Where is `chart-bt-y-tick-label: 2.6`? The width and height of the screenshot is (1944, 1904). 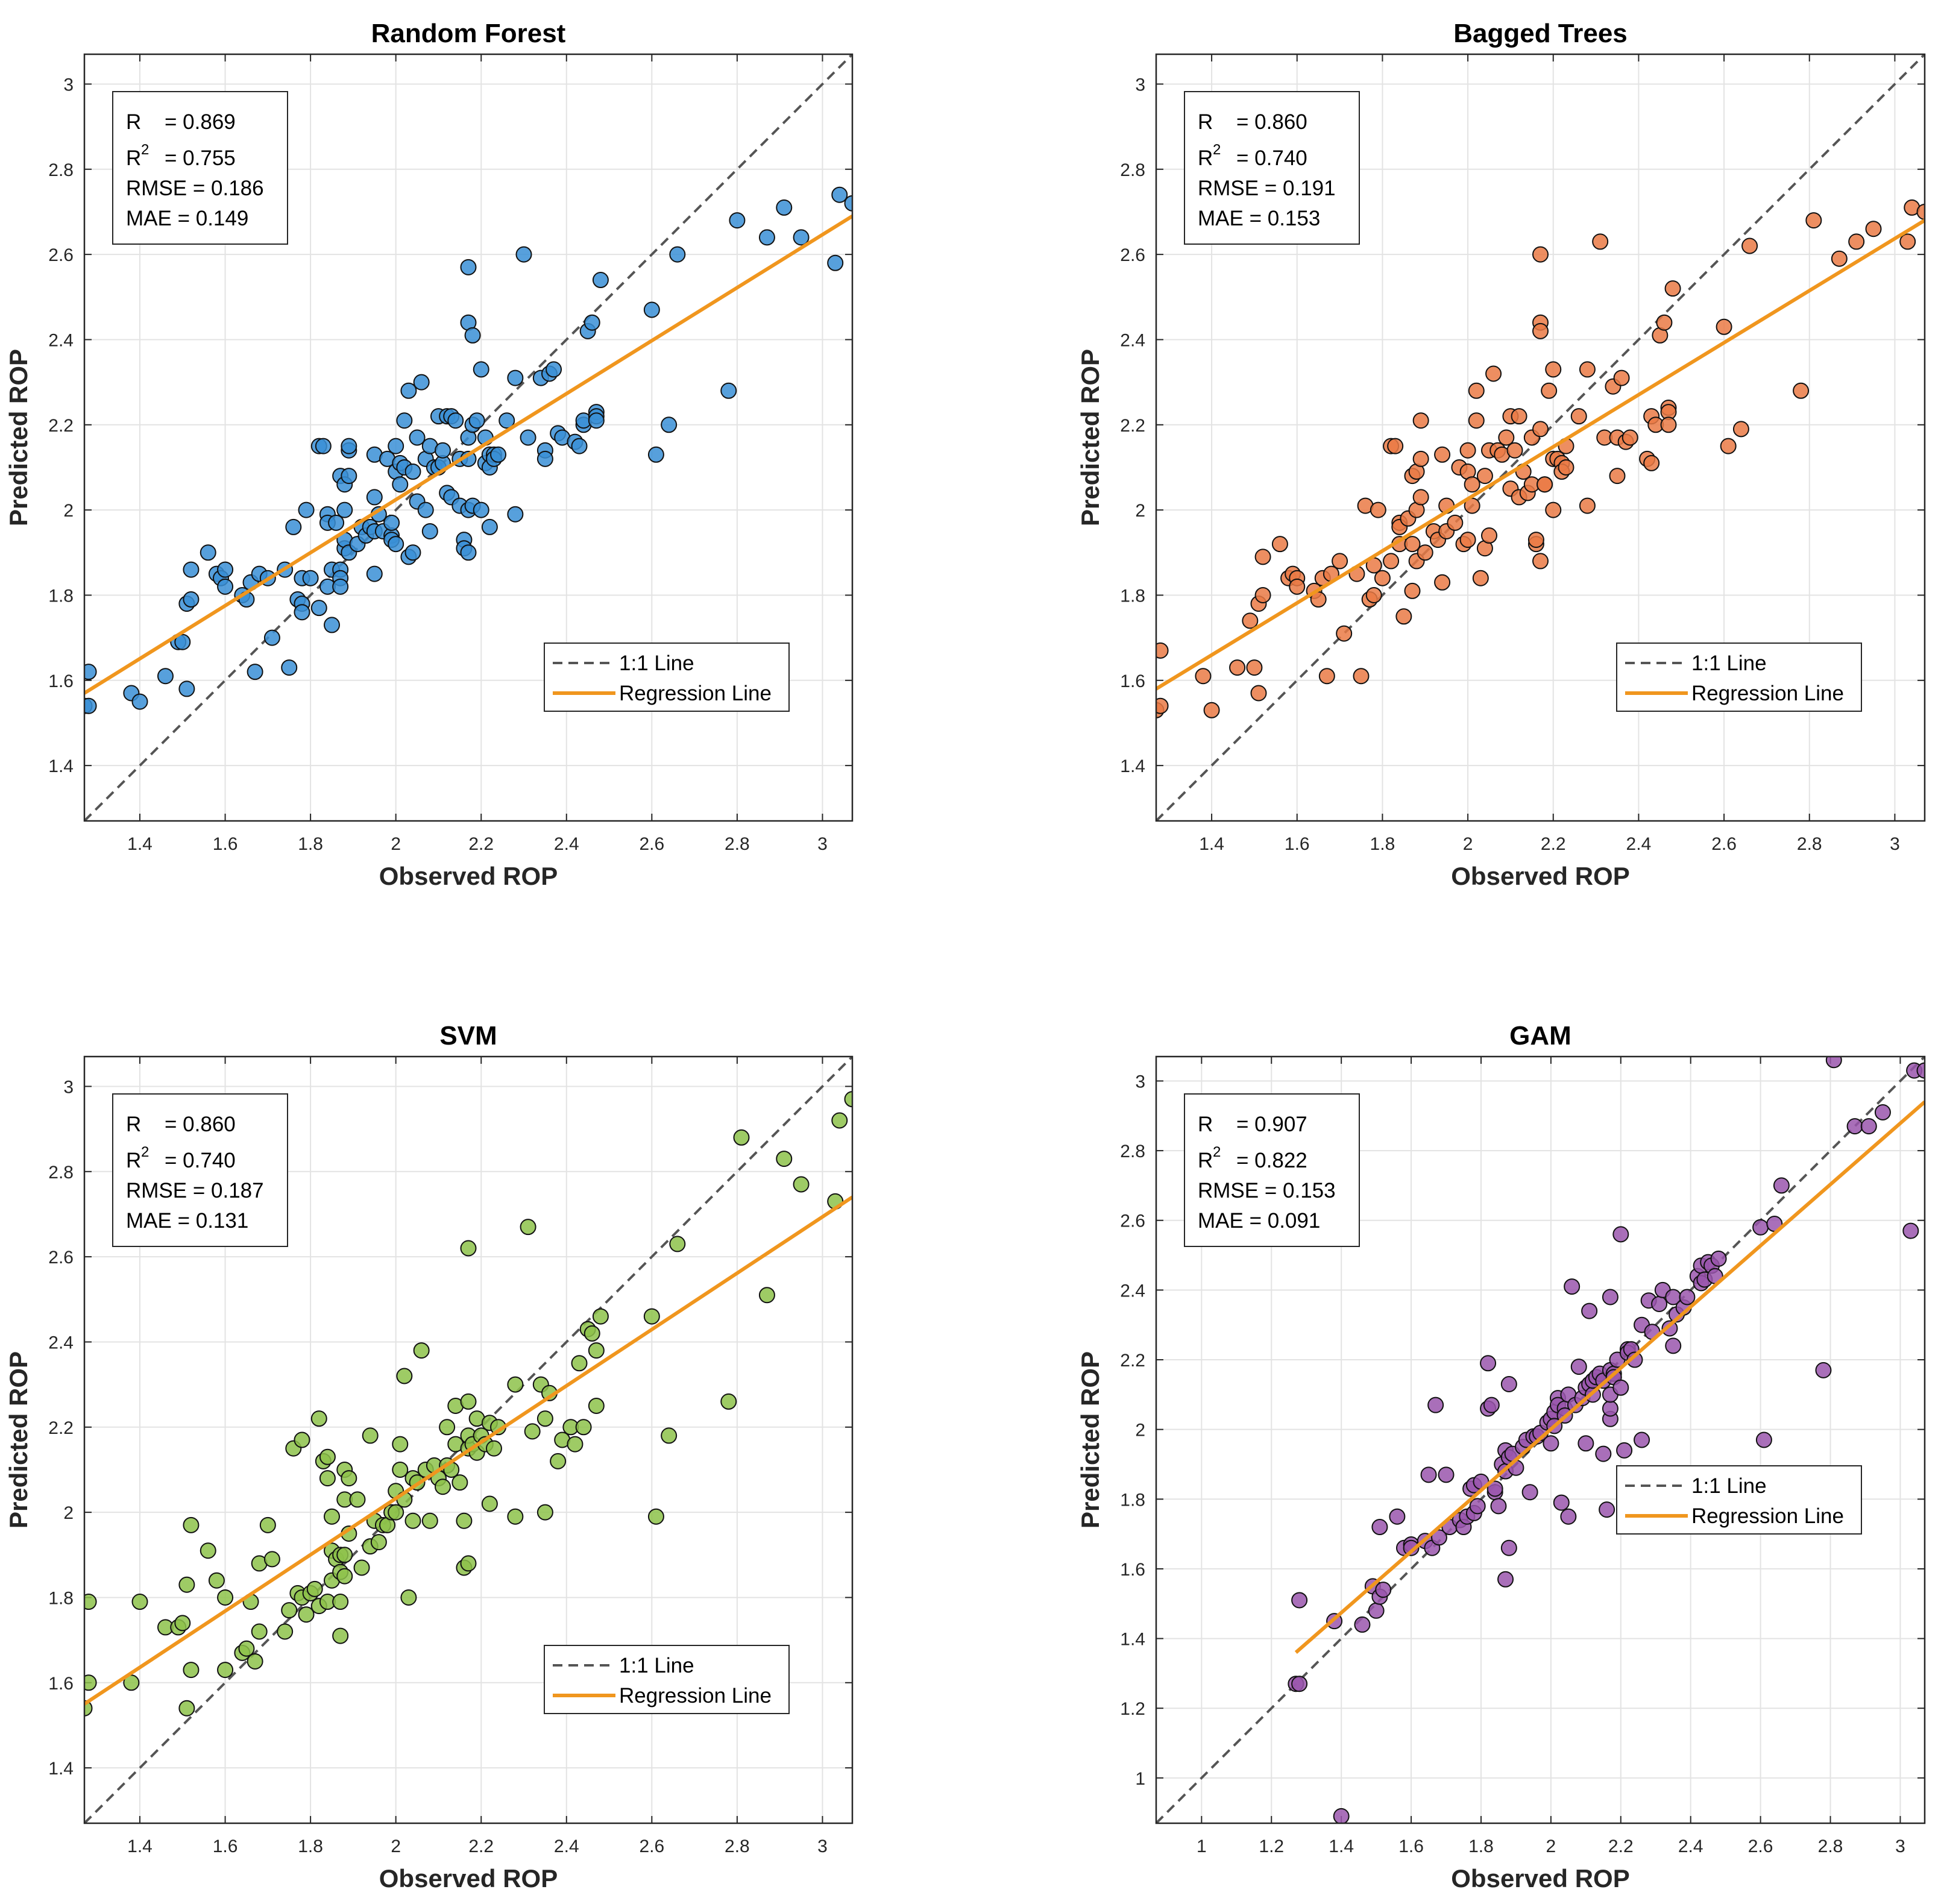
chart-bt-y-tick-label: 2.6 is located at coordinates (1132, 255).